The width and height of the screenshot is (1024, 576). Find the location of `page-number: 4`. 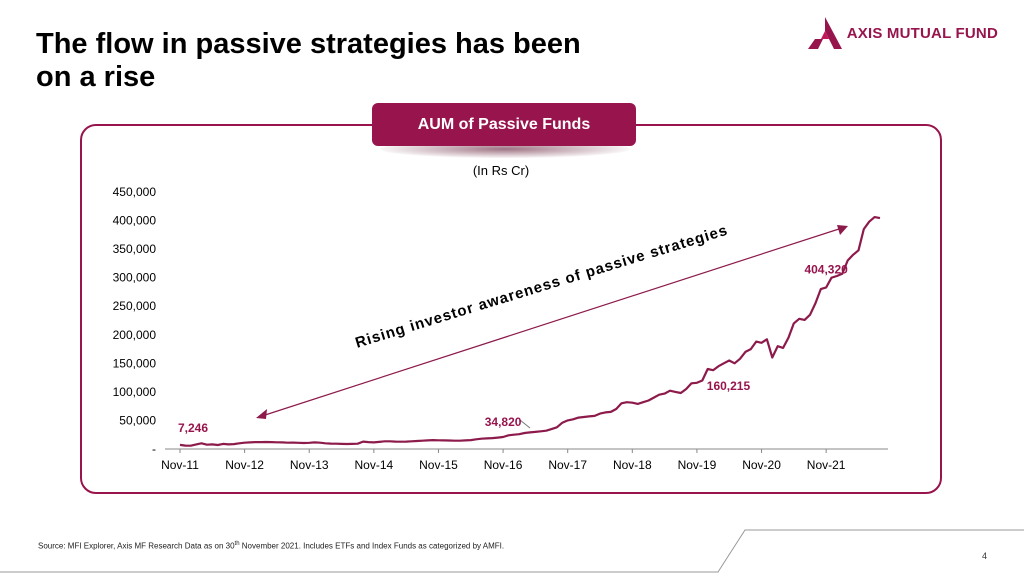

page-number: 4 is located at coordinates (985, 556).